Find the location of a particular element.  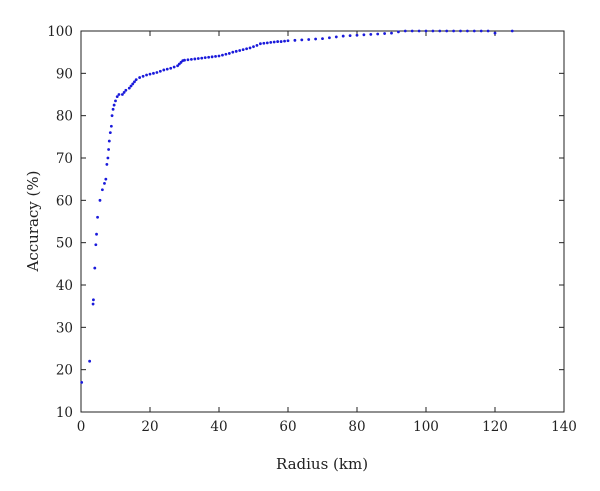

x-axis-label: Radius (km) is located at coordinates (322, 464).